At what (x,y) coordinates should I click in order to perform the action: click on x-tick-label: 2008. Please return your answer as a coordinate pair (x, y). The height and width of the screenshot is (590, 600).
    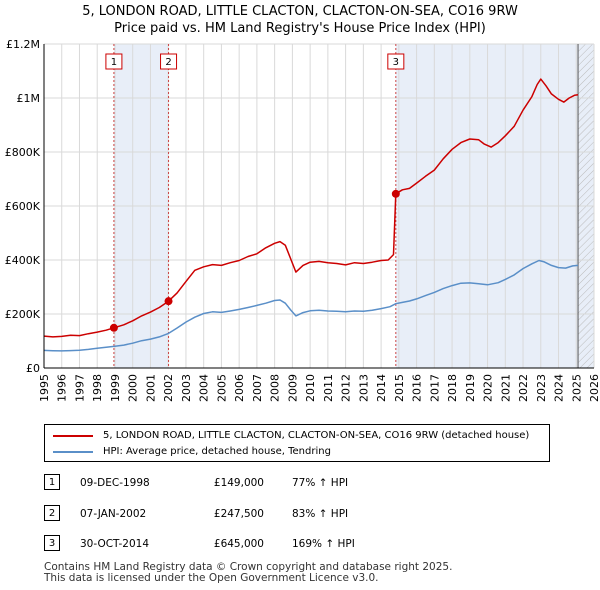
    Looking at the image, I should click on (275, 388).